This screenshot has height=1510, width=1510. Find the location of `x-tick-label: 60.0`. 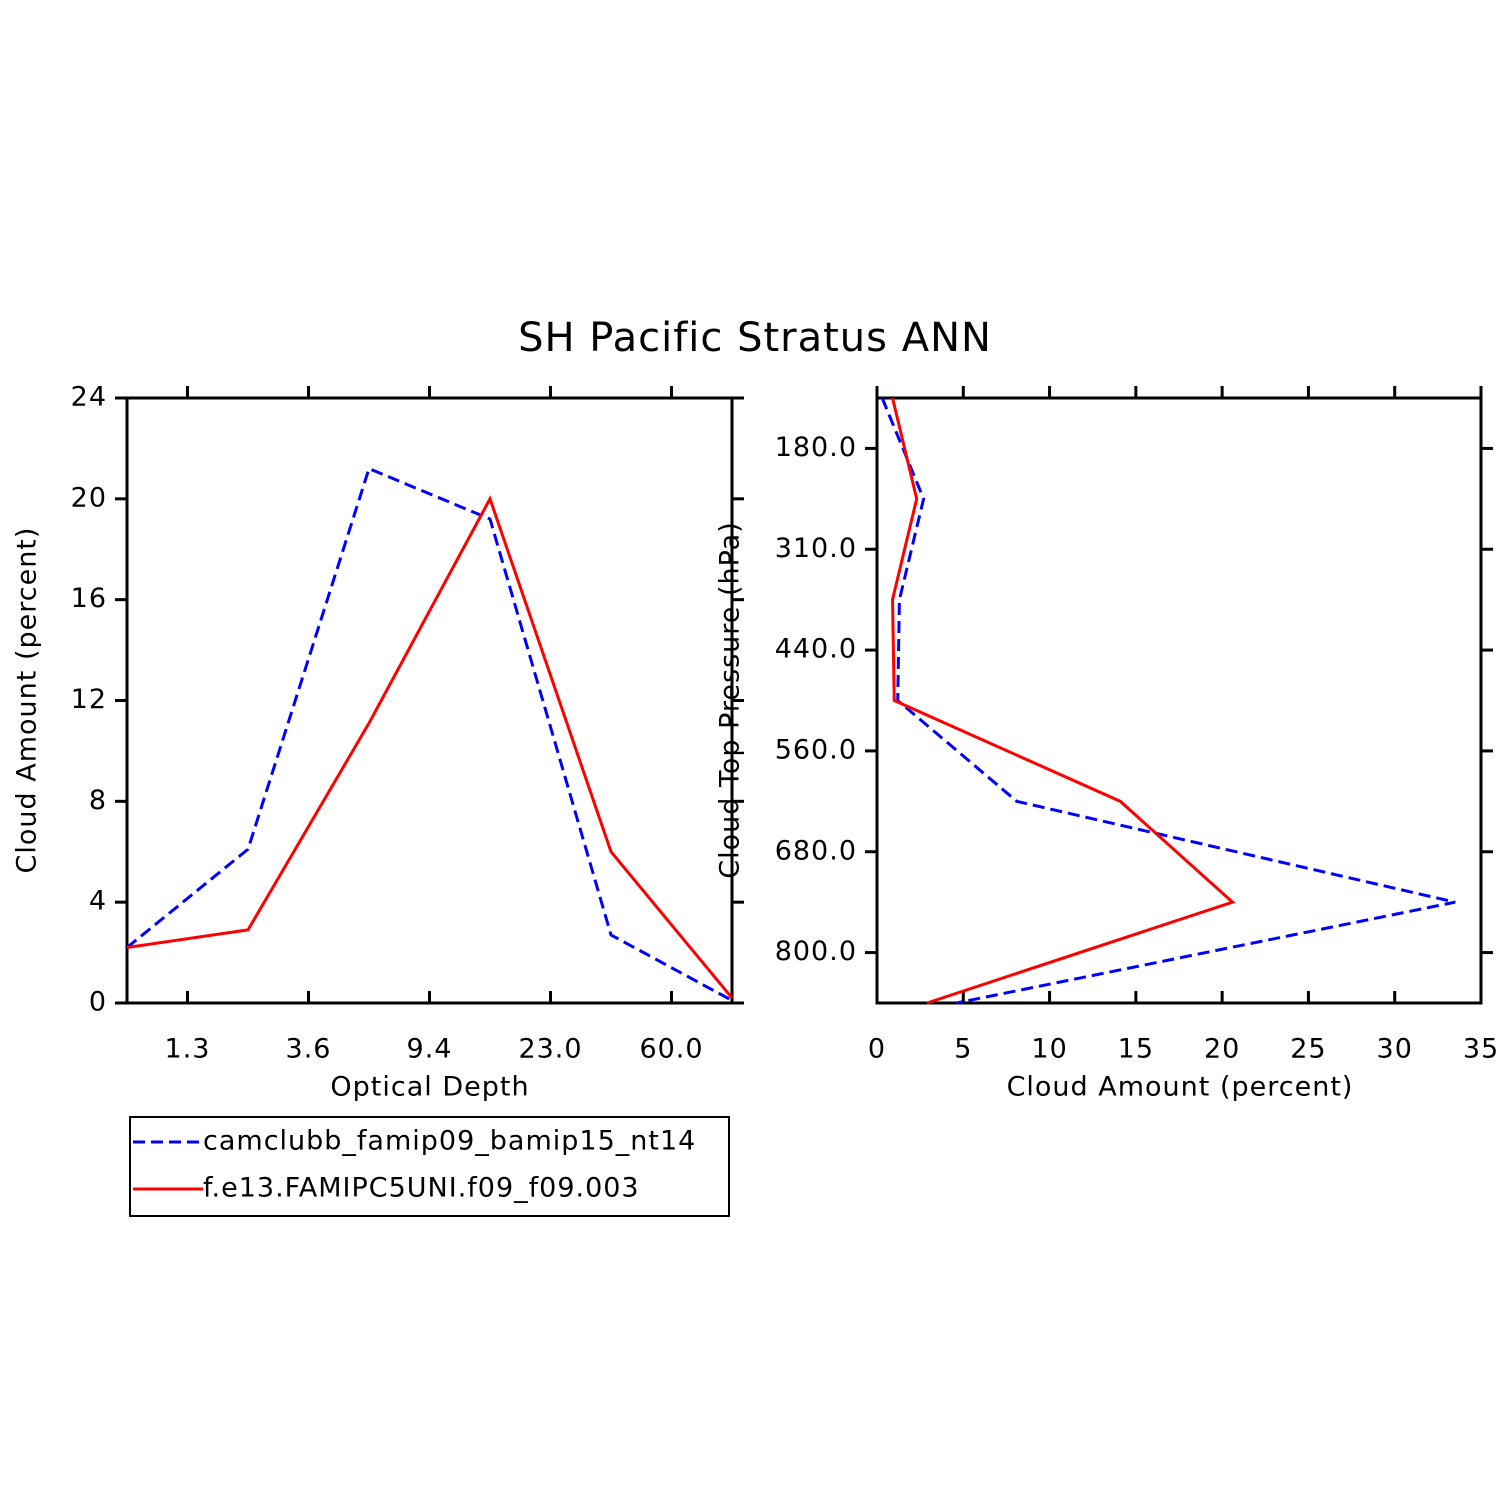

x-tick-label: 60.0 is located at coordinates (671, 1049).